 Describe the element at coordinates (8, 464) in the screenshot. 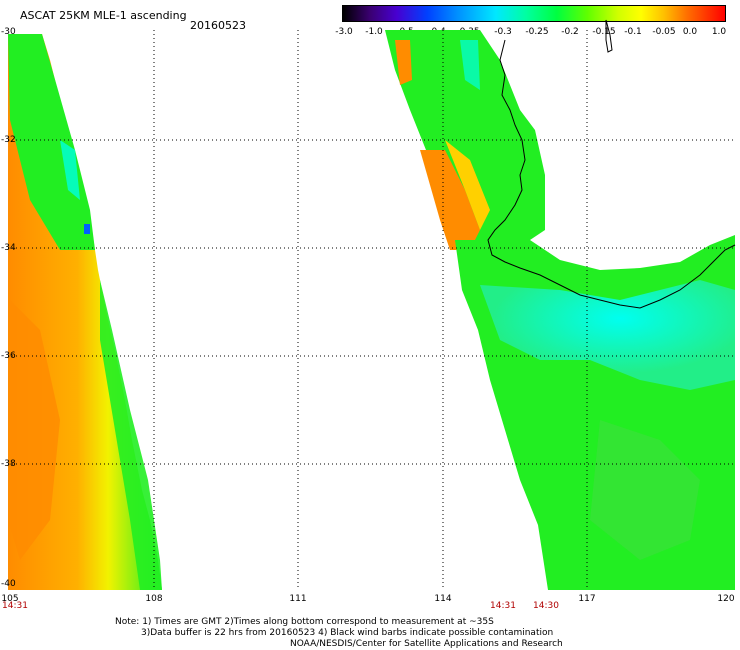

I see `y-tick-label: -38` at that location.